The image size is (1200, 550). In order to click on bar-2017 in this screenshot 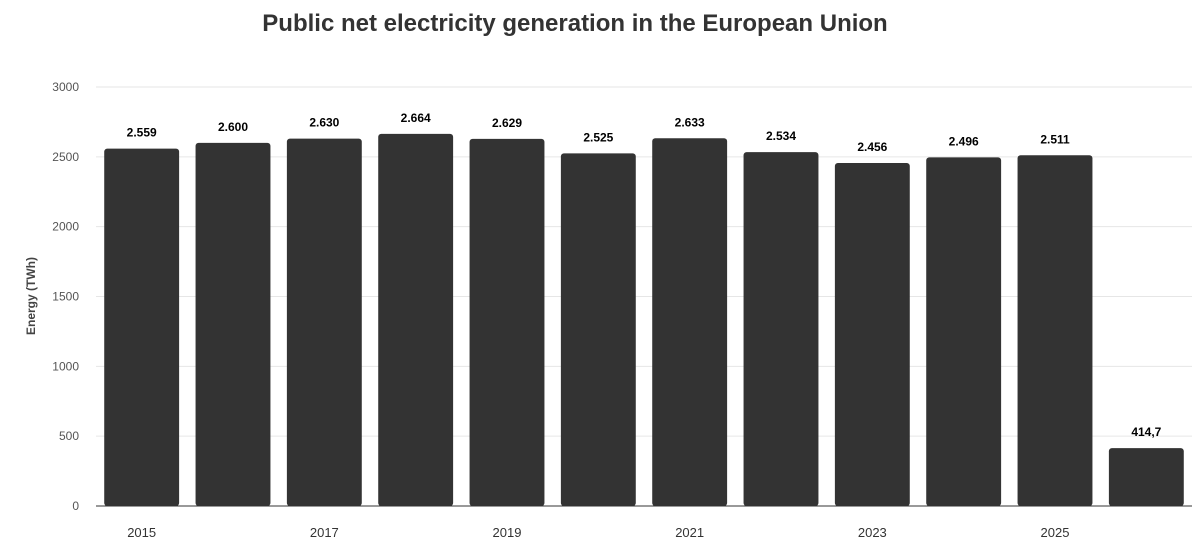, I will do `click(324, 322)`.